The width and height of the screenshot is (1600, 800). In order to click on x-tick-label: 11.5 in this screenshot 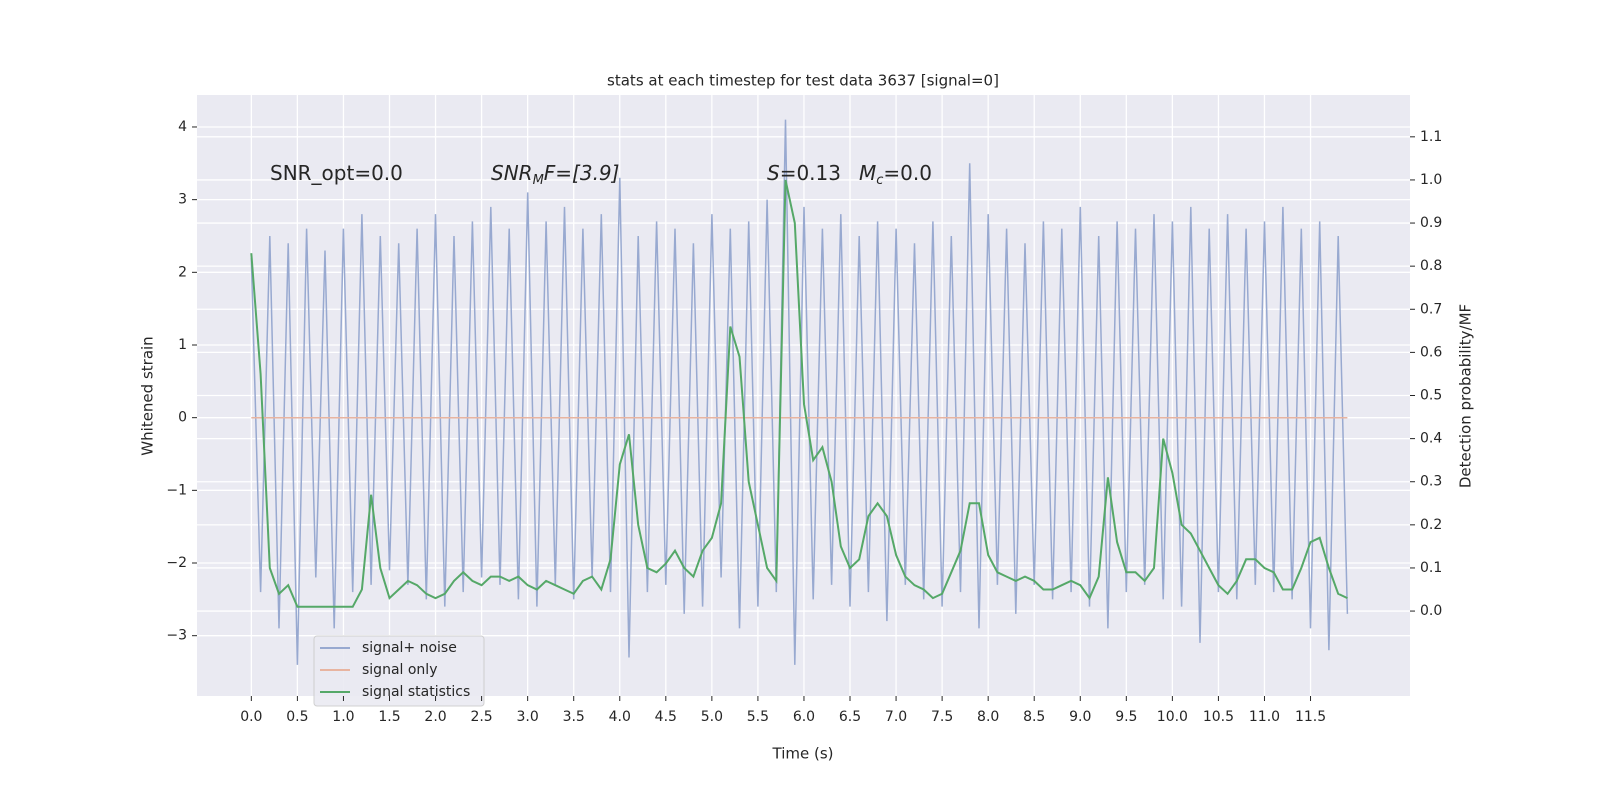, I will do `click(1310, 717)`.